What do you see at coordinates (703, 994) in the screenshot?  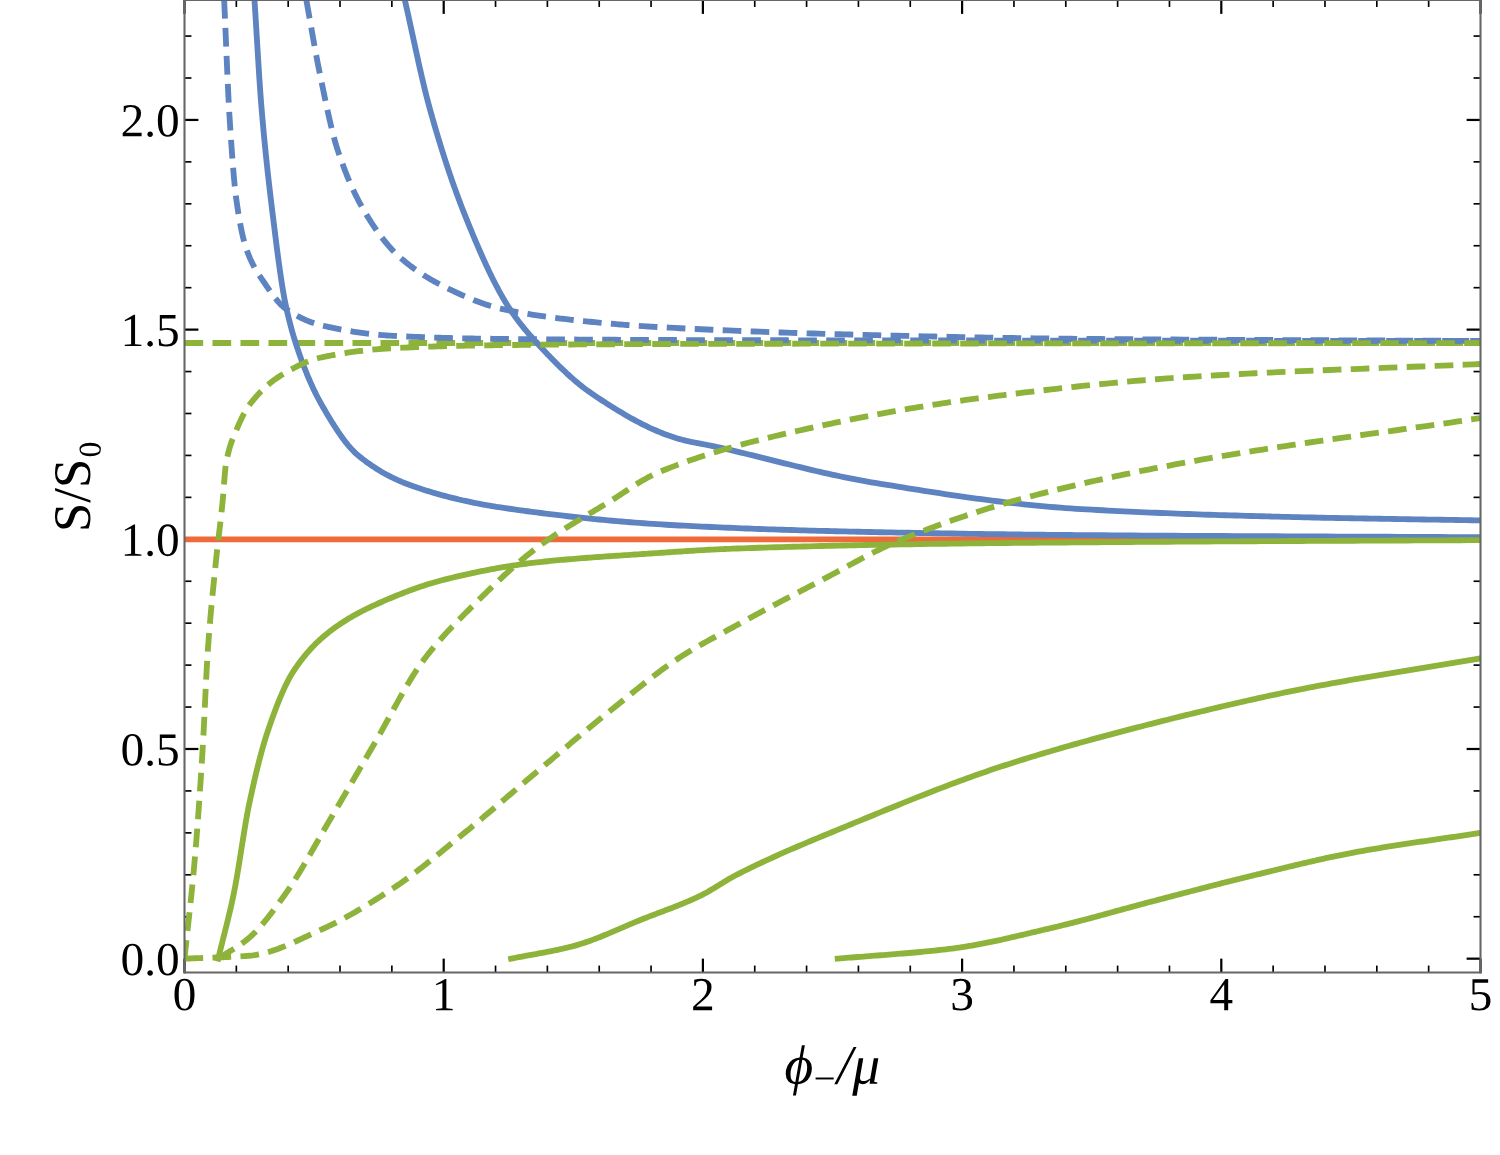 I see `x-tick-label: 2` at bounding box center [703, 994].